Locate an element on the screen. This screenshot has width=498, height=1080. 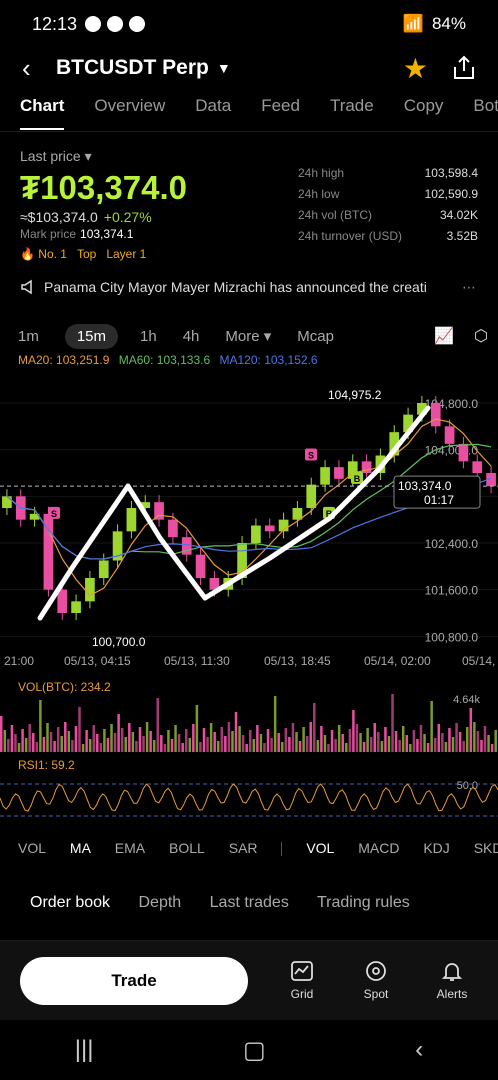
star-icon: ★ is located at coordinates (415, 68).